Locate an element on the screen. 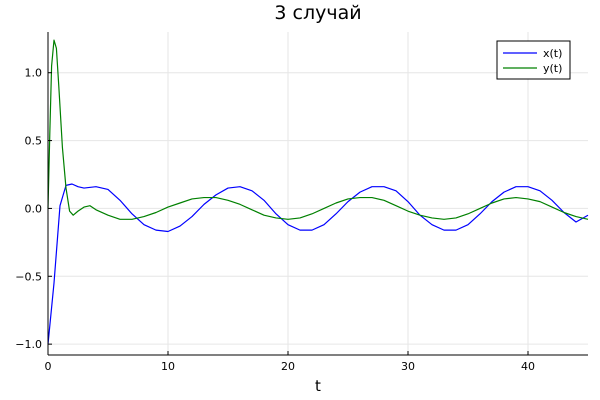  y-tick-label-4: 1.0 is located at coordinates (34, 73).